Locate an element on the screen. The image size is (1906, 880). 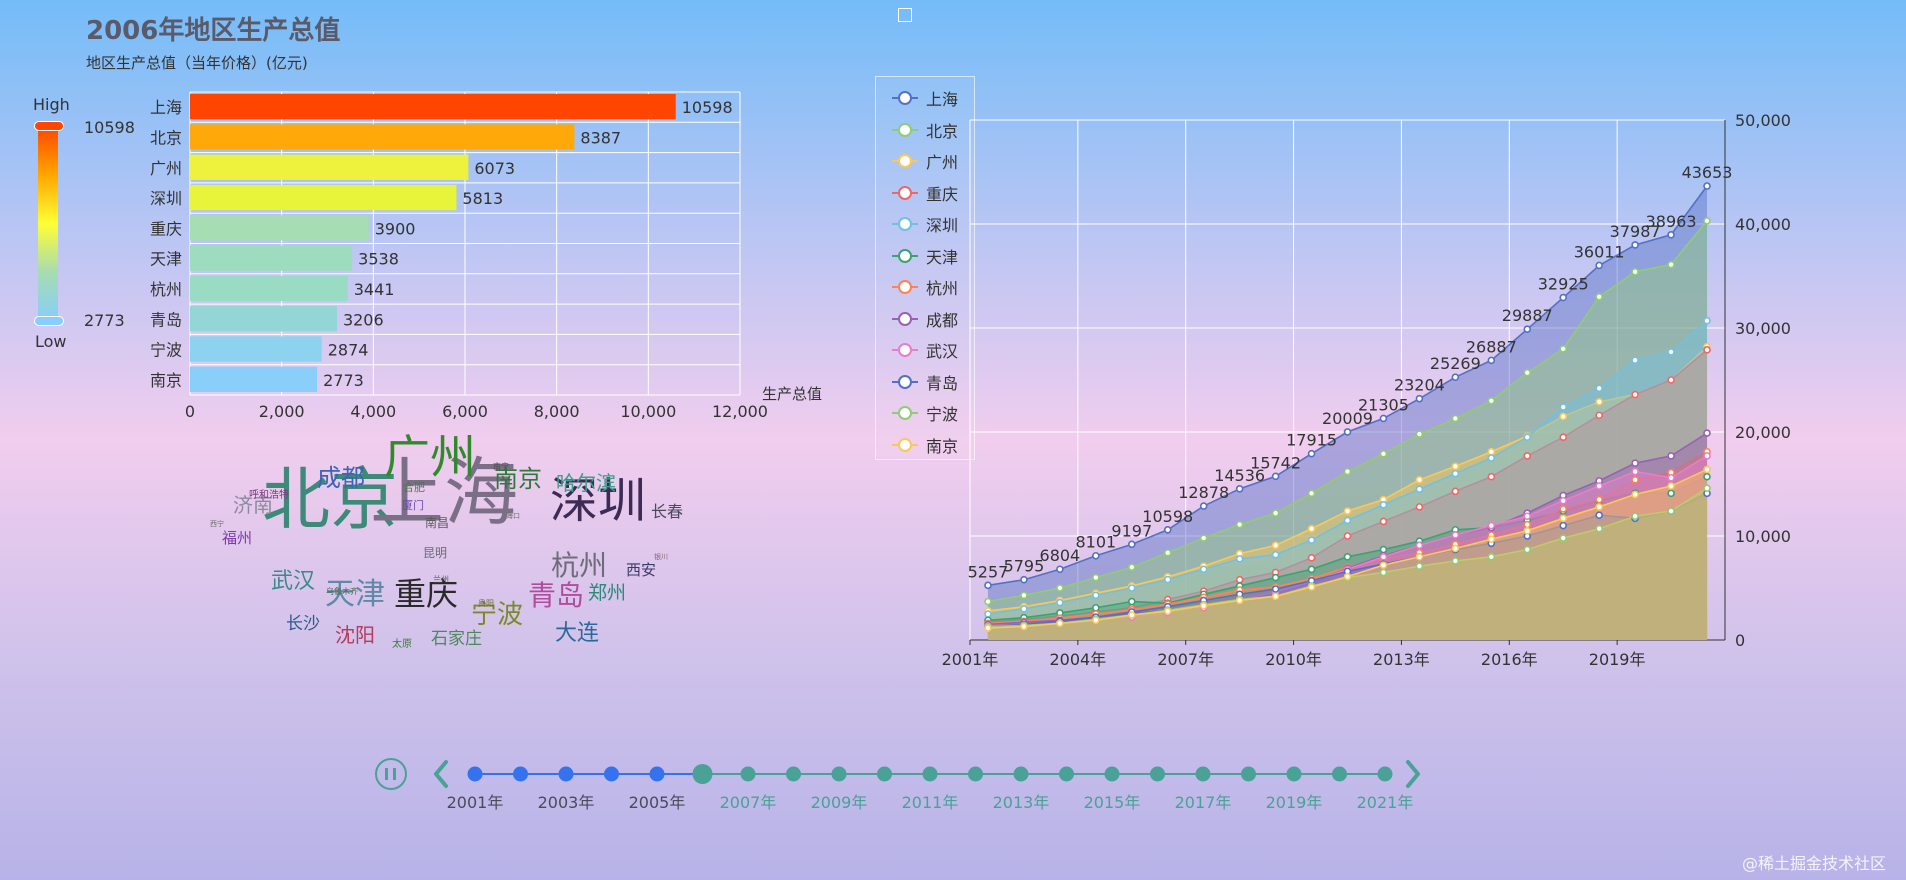
x-tick-label: 8,000 is located at coordinates (557, 411).